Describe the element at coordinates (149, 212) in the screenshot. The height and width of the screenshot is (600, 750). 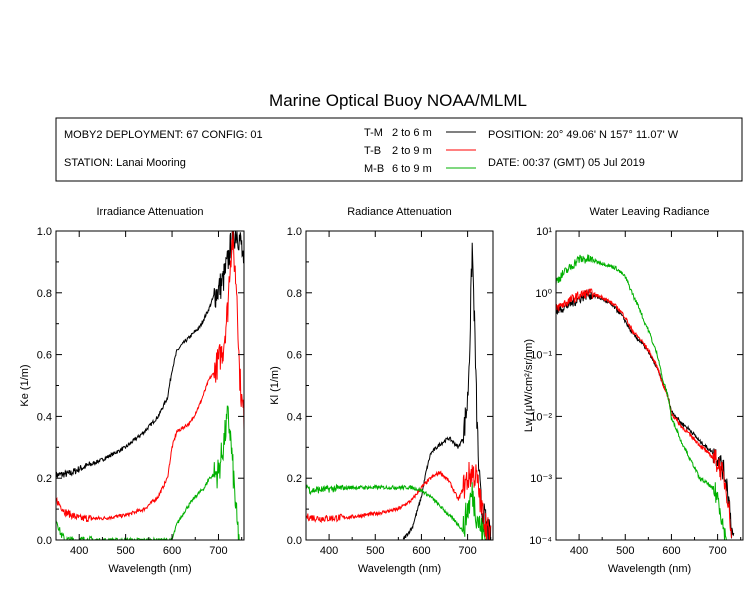
I see `panel-title: Irradiance Attenuation` at that location.